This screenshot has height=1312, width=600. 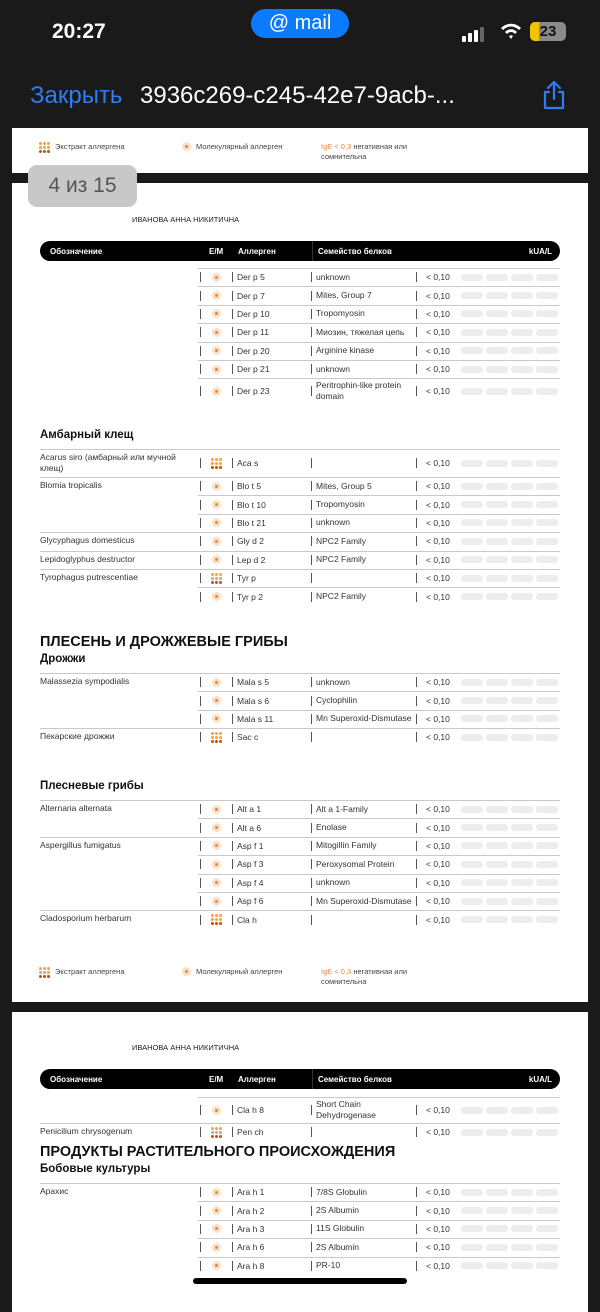 I want to click on protein-family: PR-10, so click(x=328, y=1265).